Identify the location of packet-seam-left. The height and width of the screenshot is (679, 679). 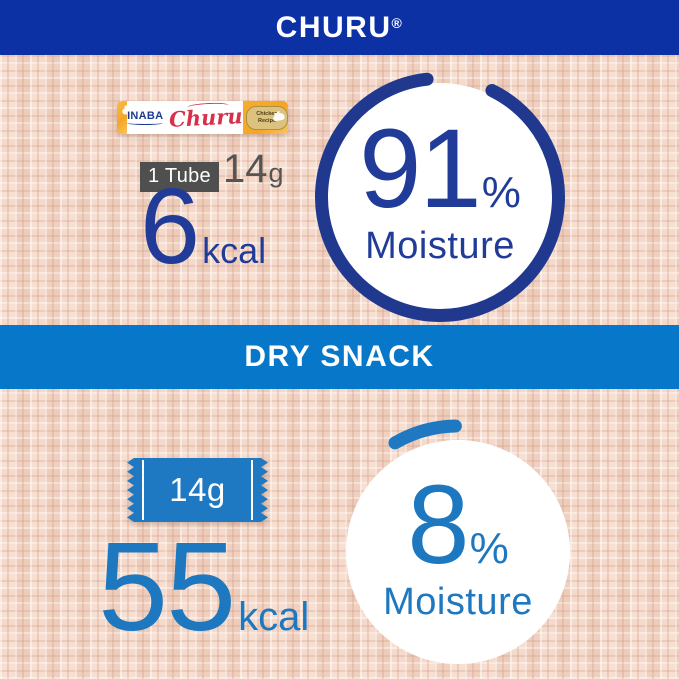
(143, 490).